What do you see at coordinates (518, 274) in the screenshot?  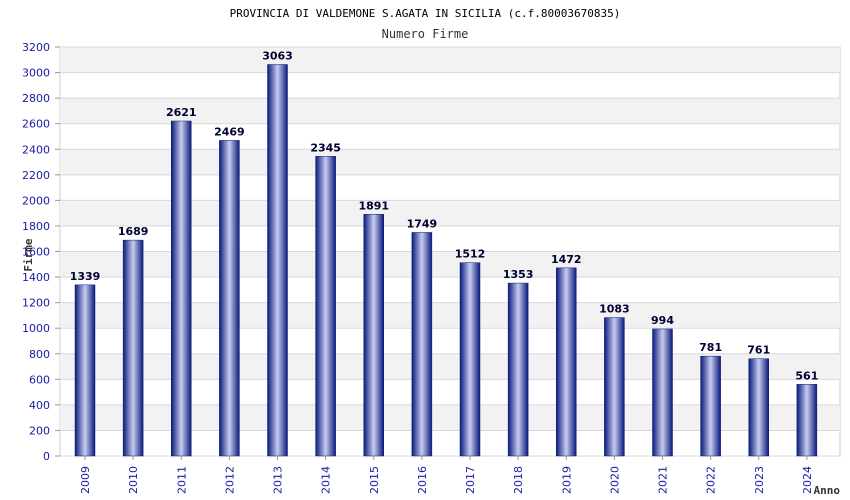 I see `bar-value-label: 1353` at bounding box center [518, 274].